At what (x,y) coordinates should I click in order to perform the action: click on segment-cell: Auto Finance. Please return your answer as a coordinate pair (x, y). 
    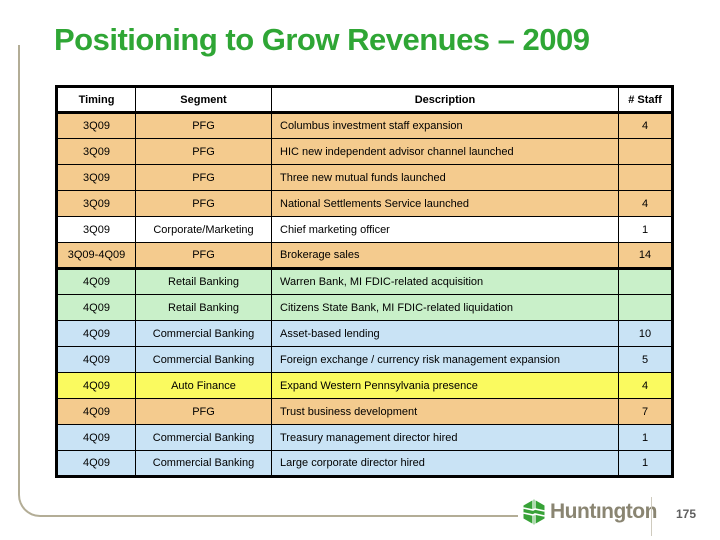
    Looking at the image, I should click on (203, 385).